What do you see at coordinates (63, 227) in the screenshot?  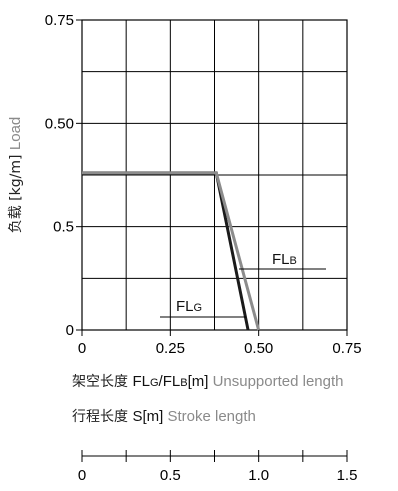 I see `y-tick-label: 0.5` at bounding box center [63, 227].